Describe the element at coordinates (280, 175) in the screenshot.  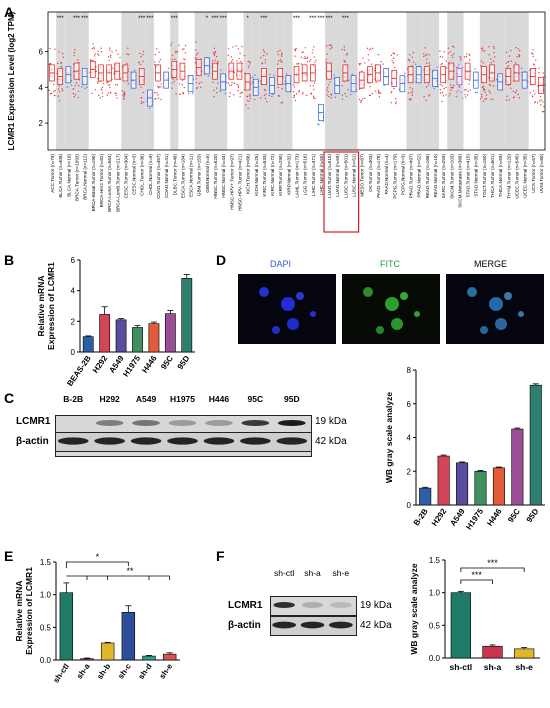
I see `x-tick-label: KIRP.Tumor (n=290)` at that location.